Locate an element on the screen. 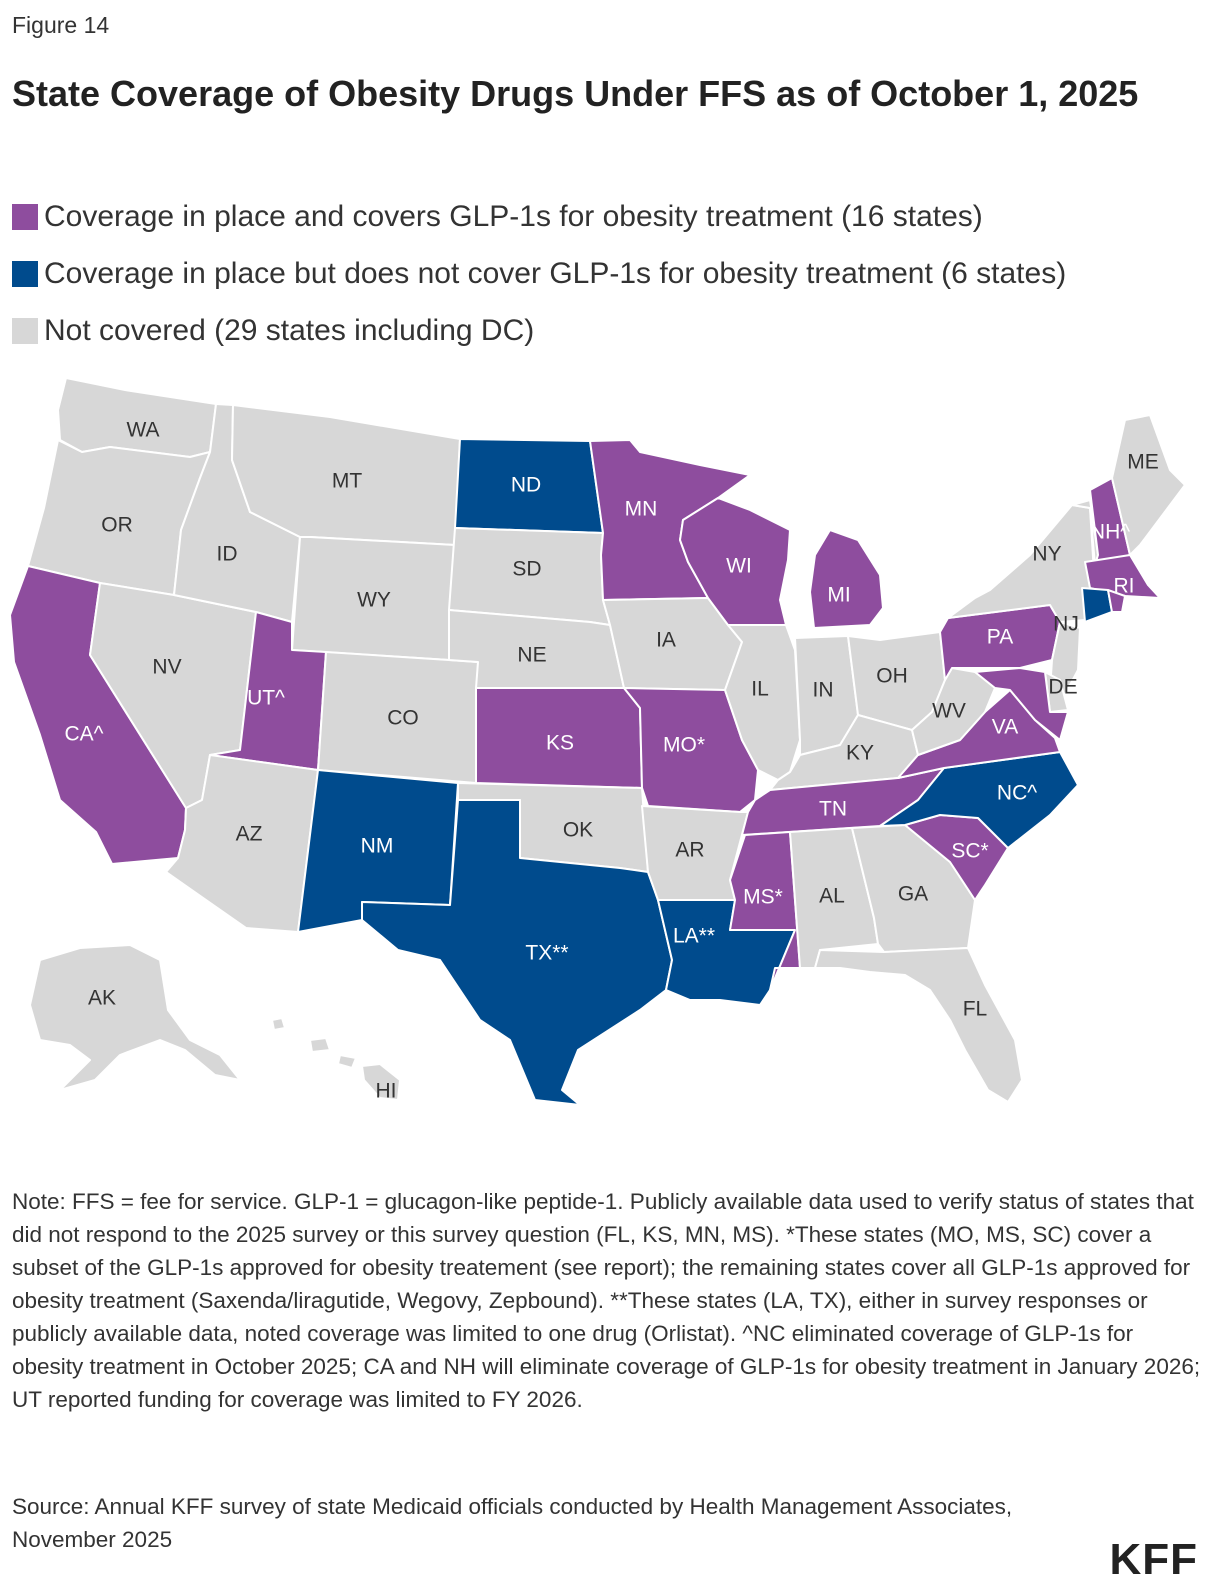 This screenshot has height=1596, width=1220. label-DE: DE is located at coordinates (1062, 687).